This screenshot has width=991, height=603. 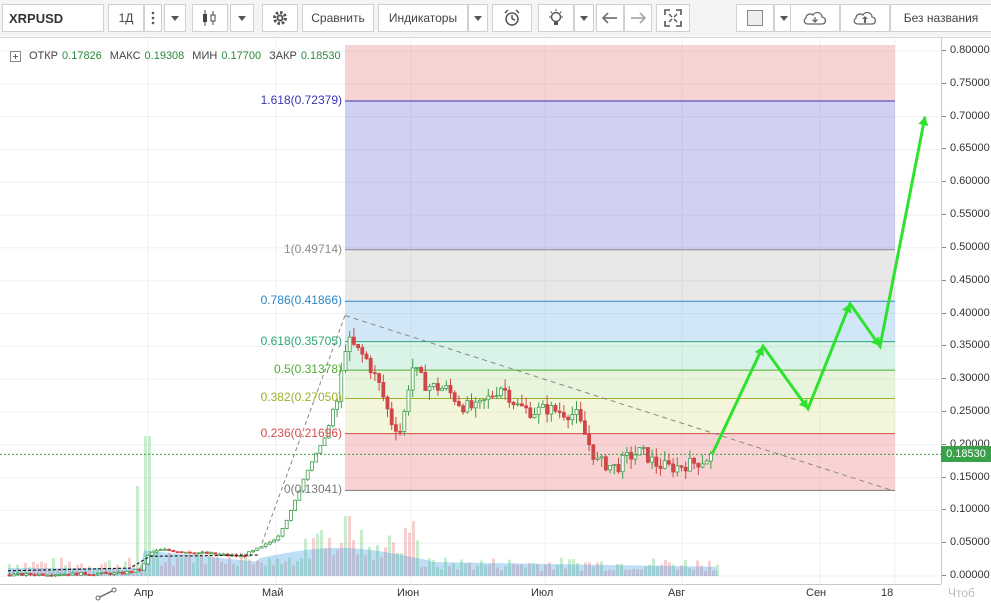 I want to click on indicators-button: Индикаторы, so click(x=423, y=18).